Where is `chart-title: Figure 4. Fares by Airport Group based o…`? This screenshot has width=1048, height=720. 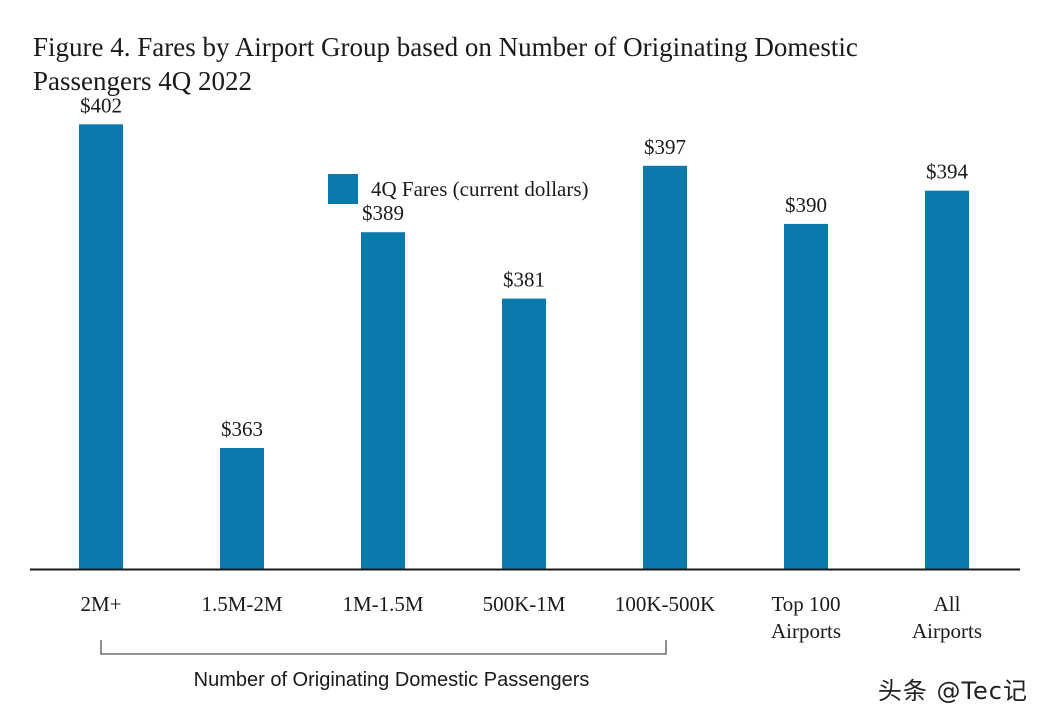
chart-title: Figure 4. Fares by Airport Group based o… is located at coordinates (483, 64).